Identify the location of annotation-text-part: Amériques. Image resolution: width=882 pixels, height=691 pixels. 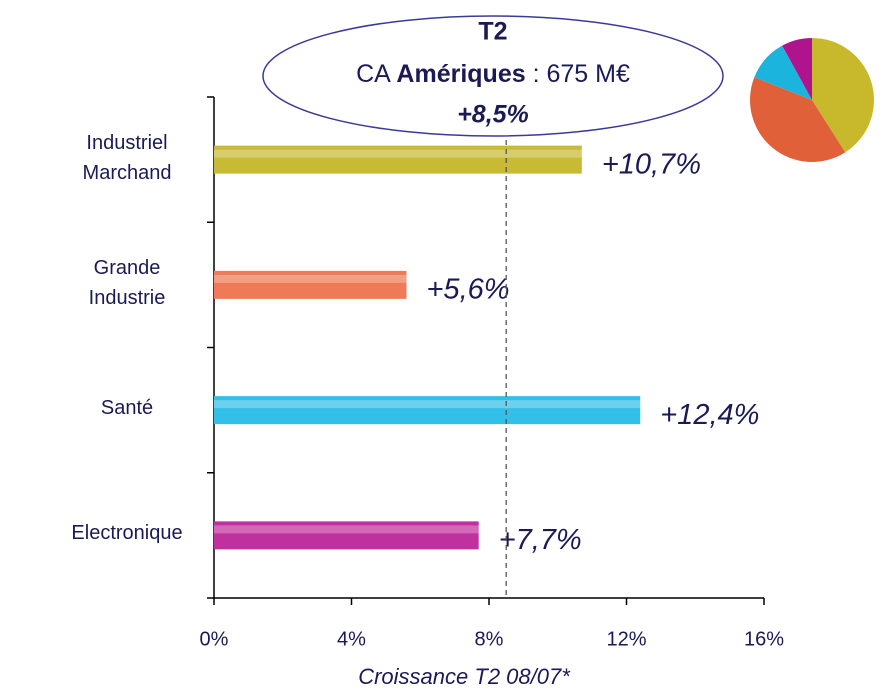
(460, 74).